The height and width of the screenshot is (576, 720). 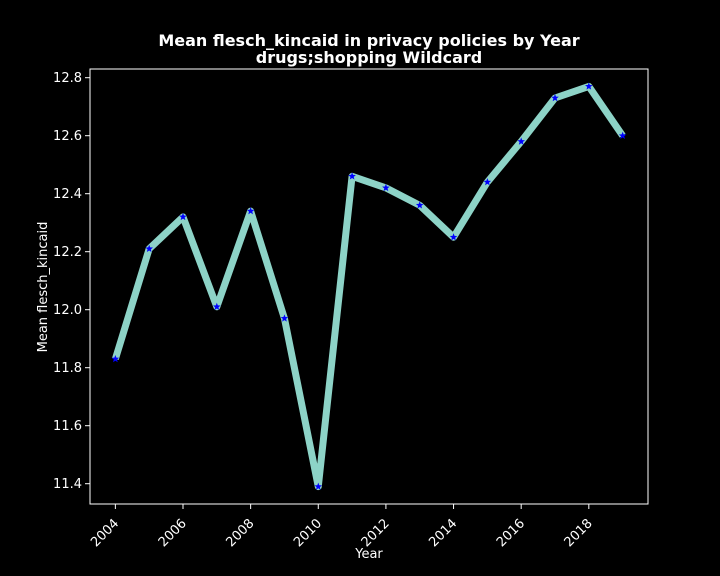 What do you see at coordinates (368, 554) in the screenshot?
I see `x-axis-label: Year` at bounding box center [368, 554].